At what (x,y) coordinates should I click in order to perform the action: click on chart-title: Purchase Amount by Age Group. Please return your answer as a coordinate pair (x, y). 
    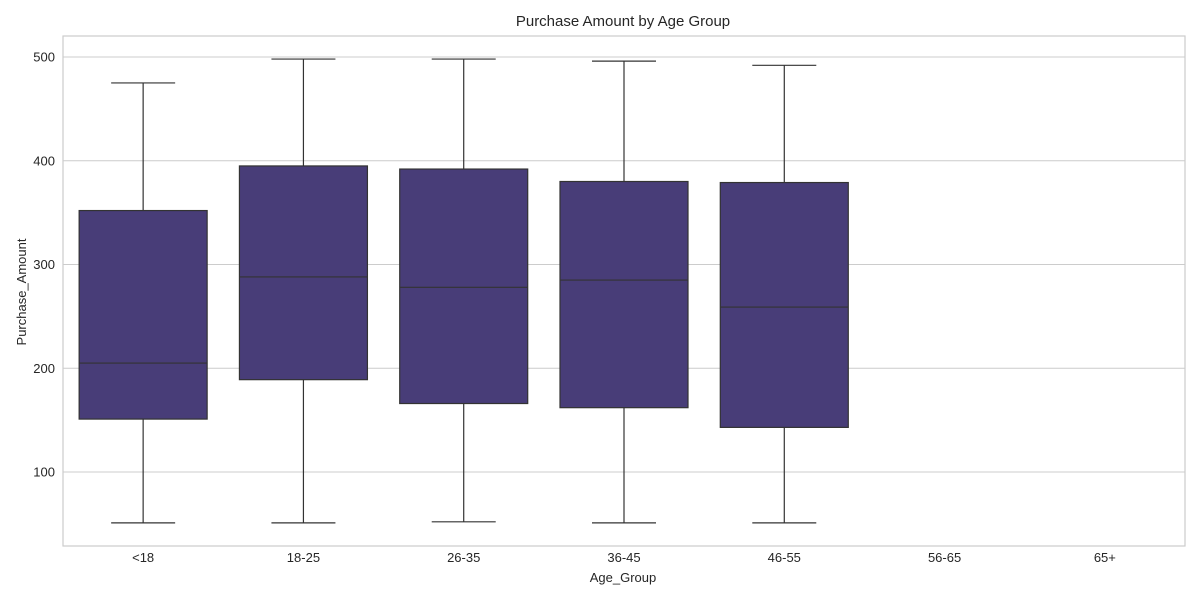
    Looking at the image, I should click on (623, 21).